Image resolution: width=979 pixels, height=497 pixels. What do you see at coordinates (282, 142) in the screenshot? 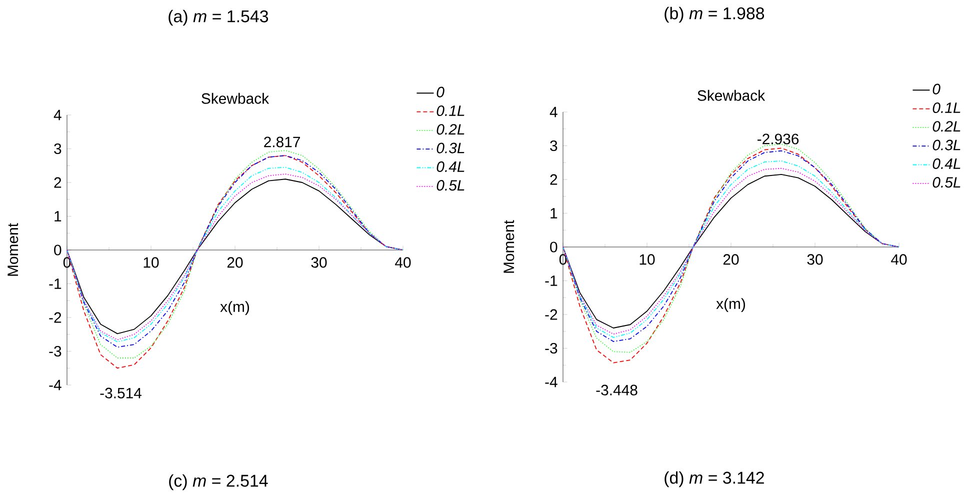
I see `annotation: 2.817` at bounding box center [282, 142].